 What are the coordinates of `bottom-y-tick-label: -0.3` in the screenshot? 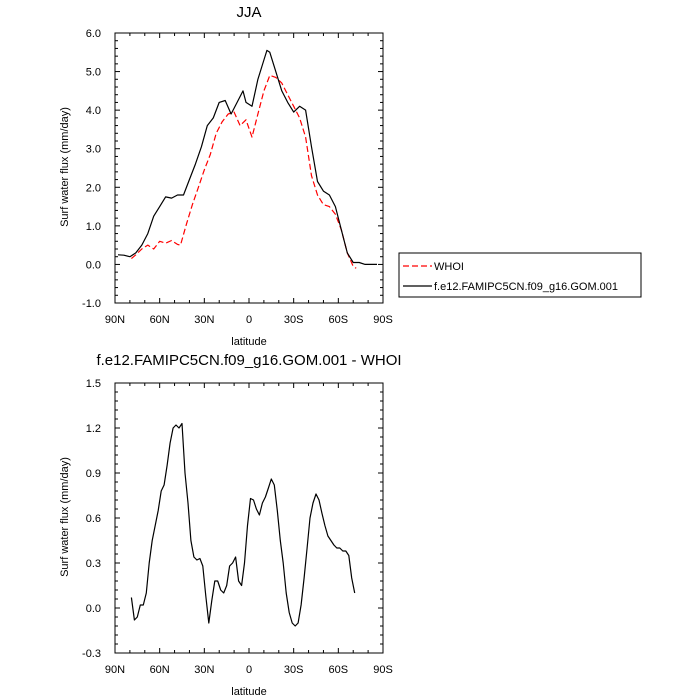 It's located at (91, 654).